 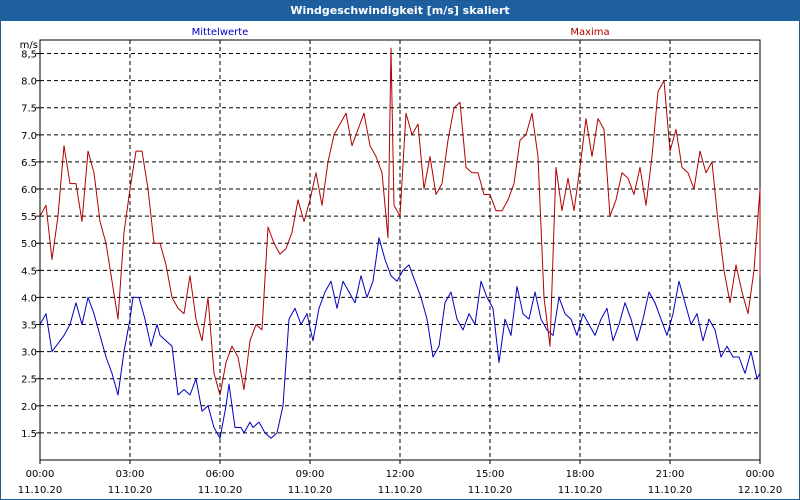 I want to click on y-tick-label: 8.0, so click(x=29, y=82).